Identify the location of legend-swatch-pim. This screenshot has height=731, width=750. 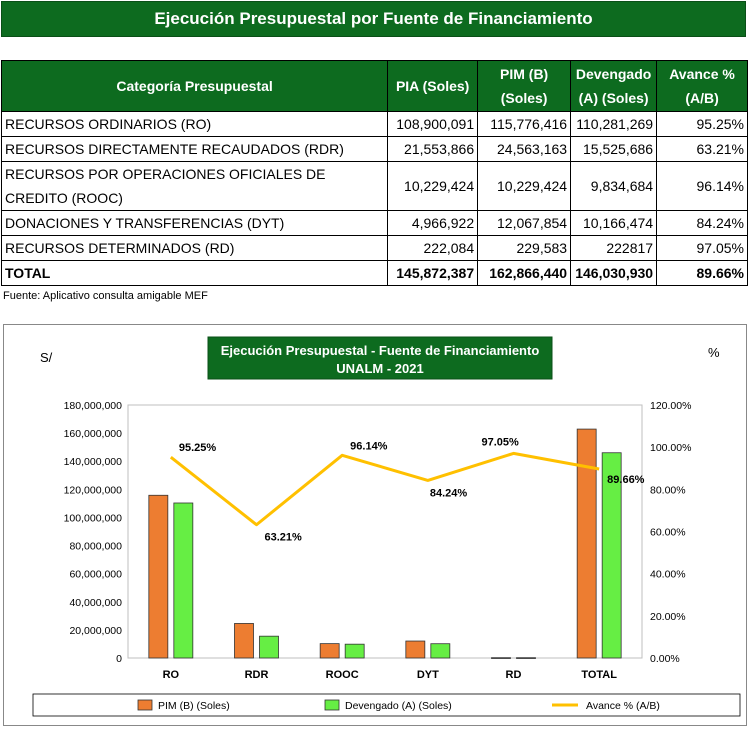
(145, 705).